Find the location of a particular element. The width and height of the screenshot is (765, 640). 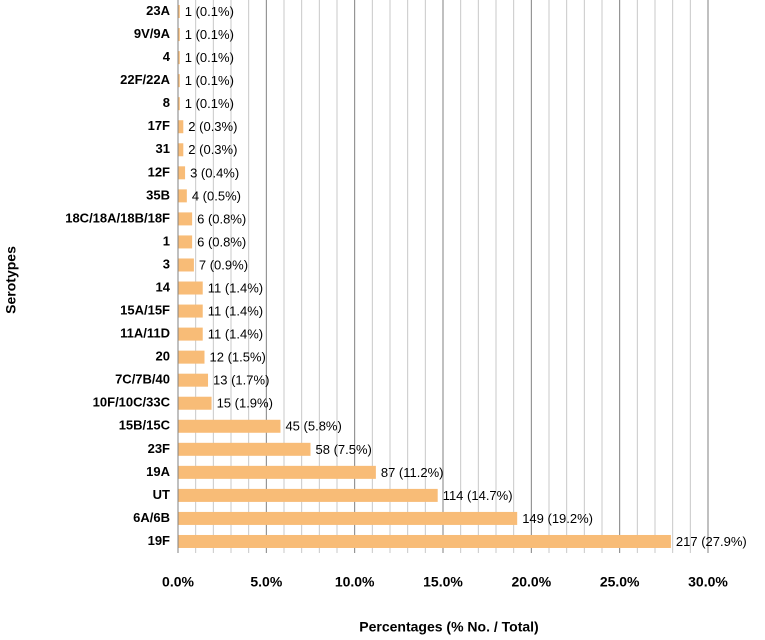

y-tick-label: 6A/6B is located at coordinates (151, 517).